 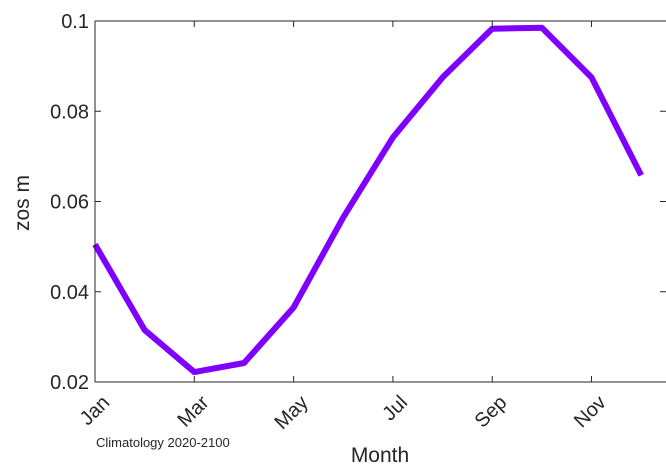 I want to click on y-tick-label: 0.1, so click(x=75, y=22).